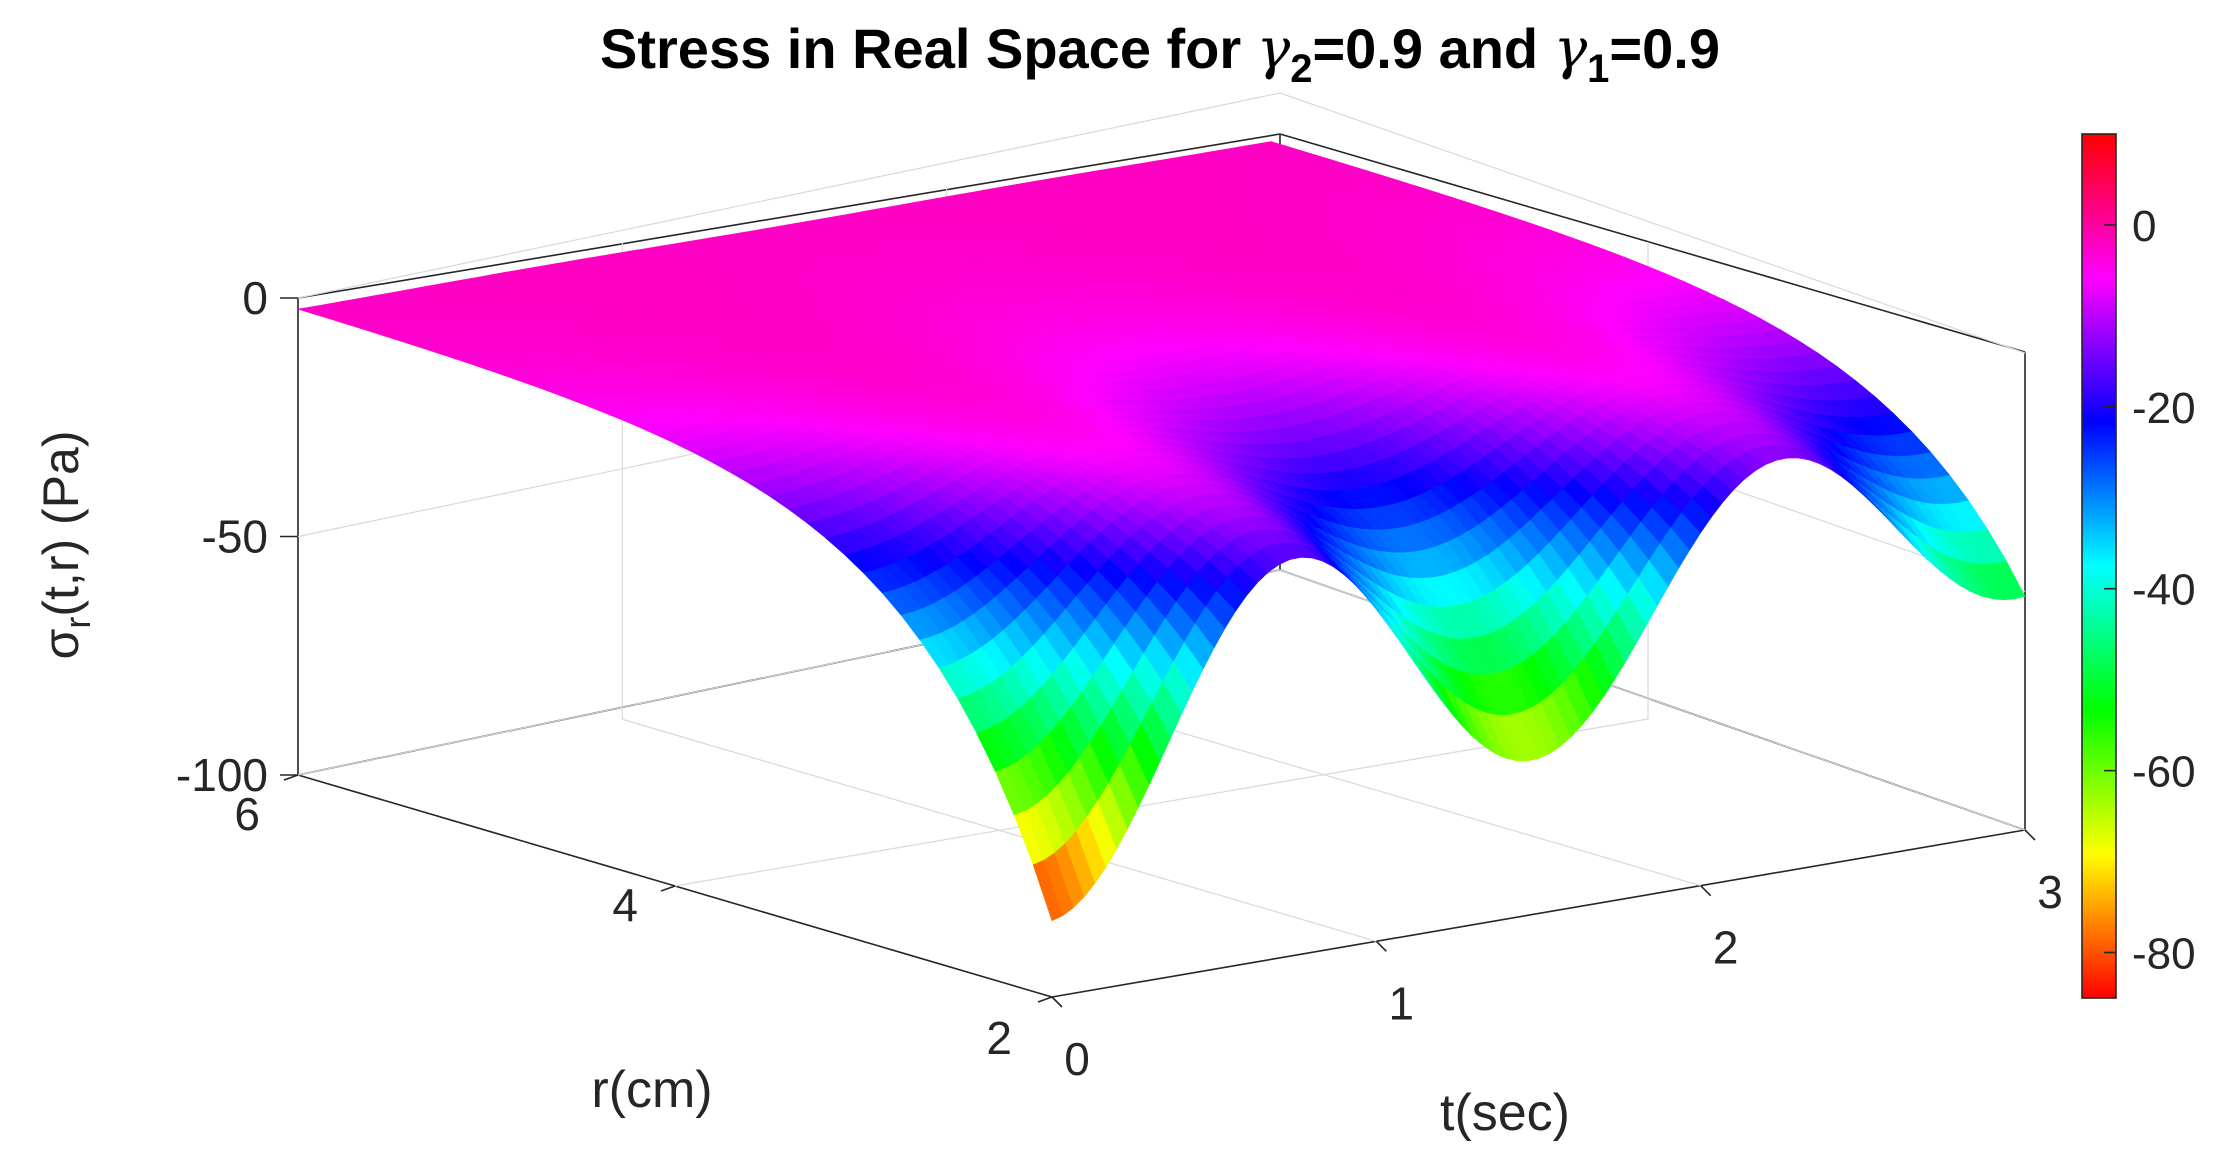 The height and width of the screenshot is (1165, 2226). Describe the element at coordinates (1538, 913) in the screenshot. I see `floor-front-right-edge` at that location.